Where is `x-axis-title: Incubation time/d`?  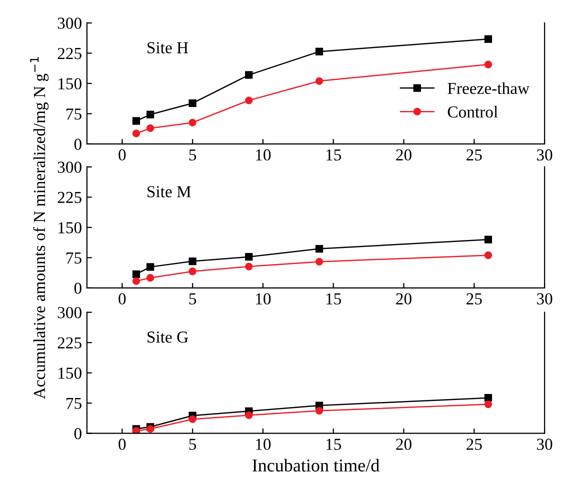 x-axis-title: Incubation time/d is located at coordinates (316, 465).